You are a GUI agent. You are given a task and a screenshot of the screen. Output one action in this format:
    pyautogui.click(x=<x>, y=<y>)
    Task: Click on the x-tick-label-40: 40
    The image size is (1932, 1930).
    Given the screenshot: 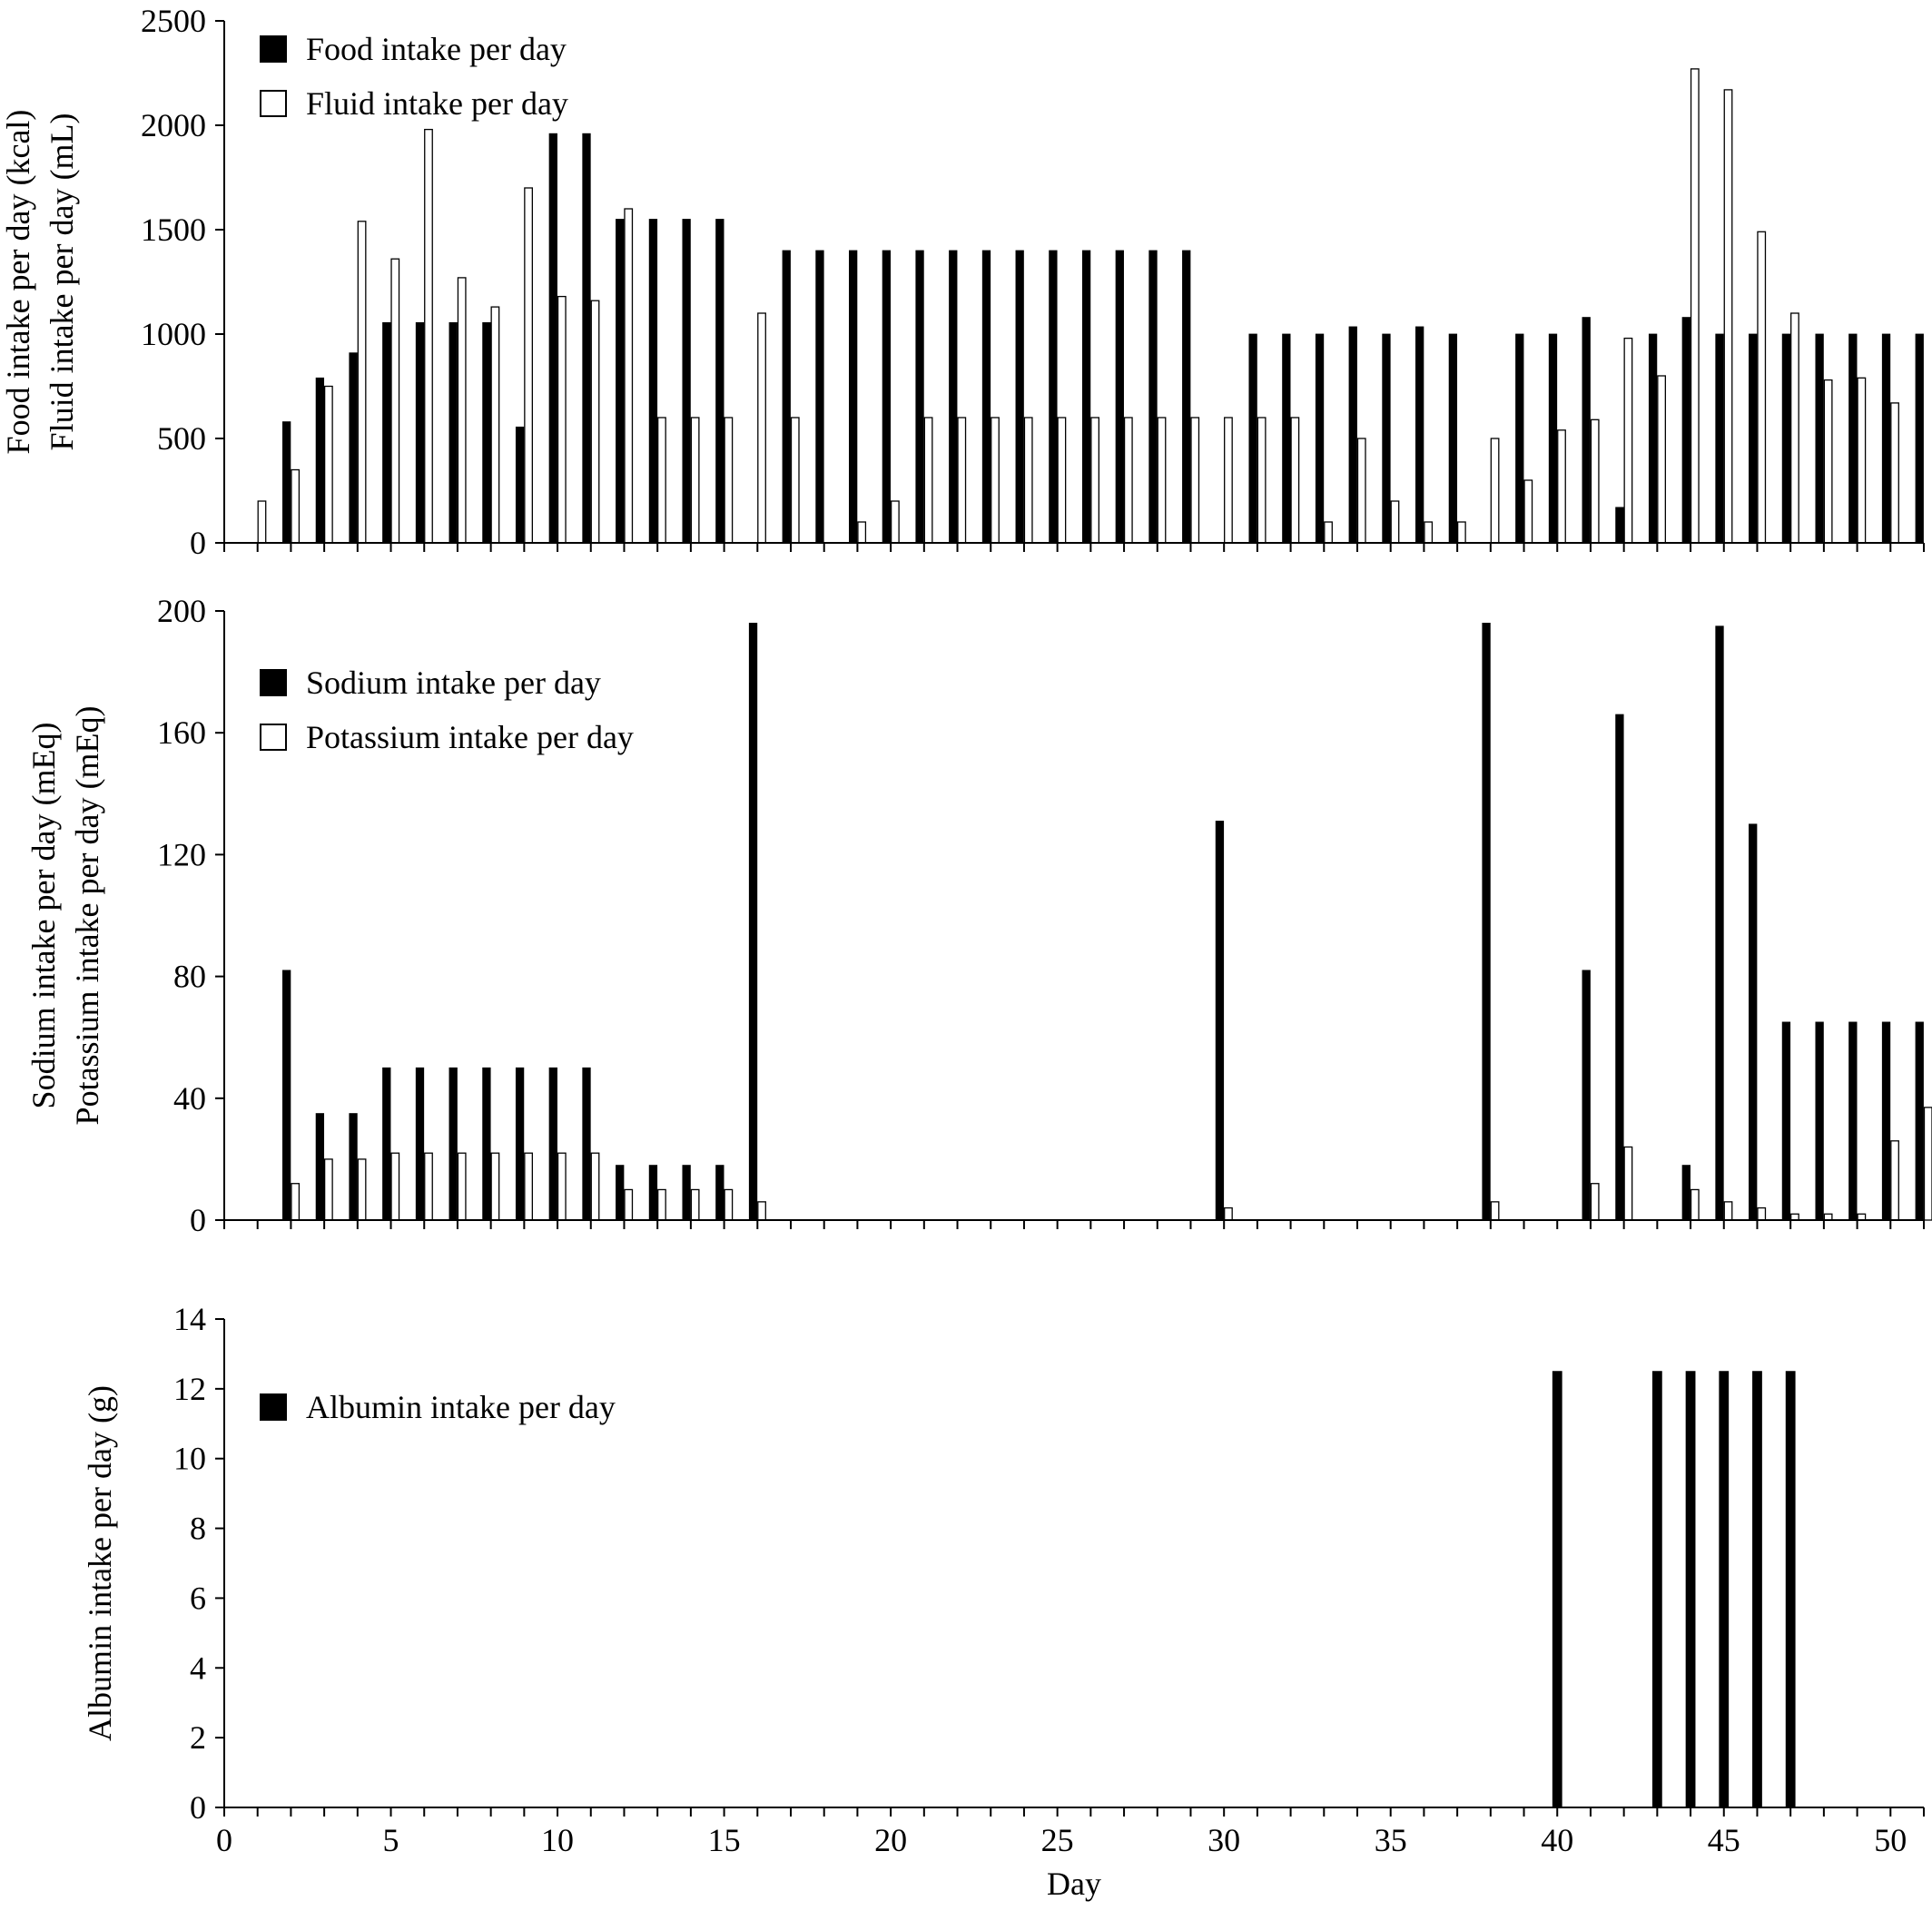 What is the action you would take?
    pyautogui.click(x=1557, y=1840)
    